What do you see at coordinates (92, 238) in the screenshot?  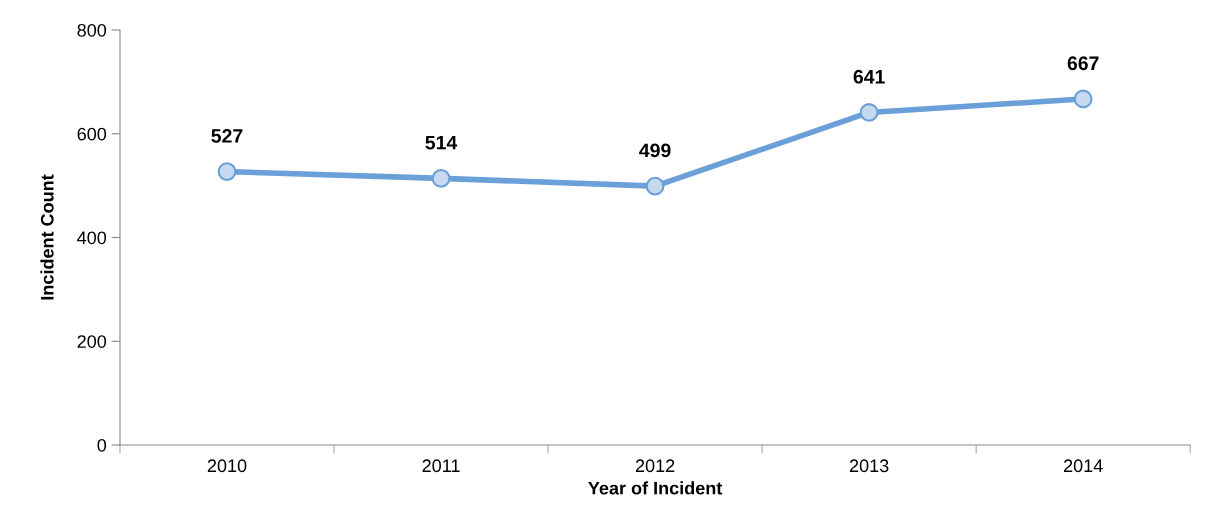 I see `y-tick-label: 400` at bounding box center [92, 238].